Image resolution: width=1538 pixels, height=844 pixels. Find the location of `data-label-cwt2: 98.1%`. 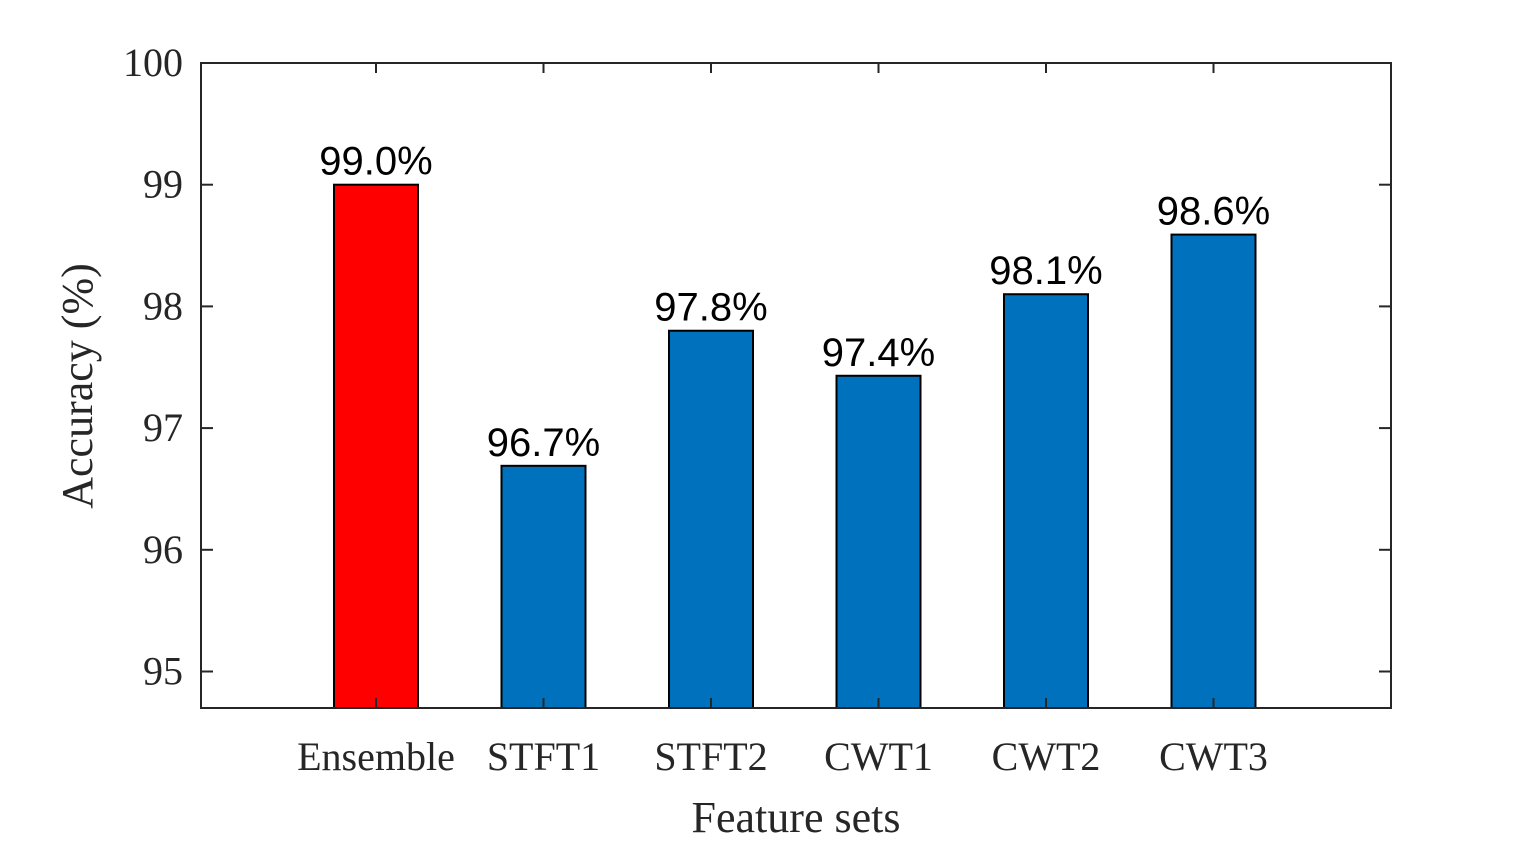

data-label-cwt2: 98.1% is located at coordinates (1045, 271).